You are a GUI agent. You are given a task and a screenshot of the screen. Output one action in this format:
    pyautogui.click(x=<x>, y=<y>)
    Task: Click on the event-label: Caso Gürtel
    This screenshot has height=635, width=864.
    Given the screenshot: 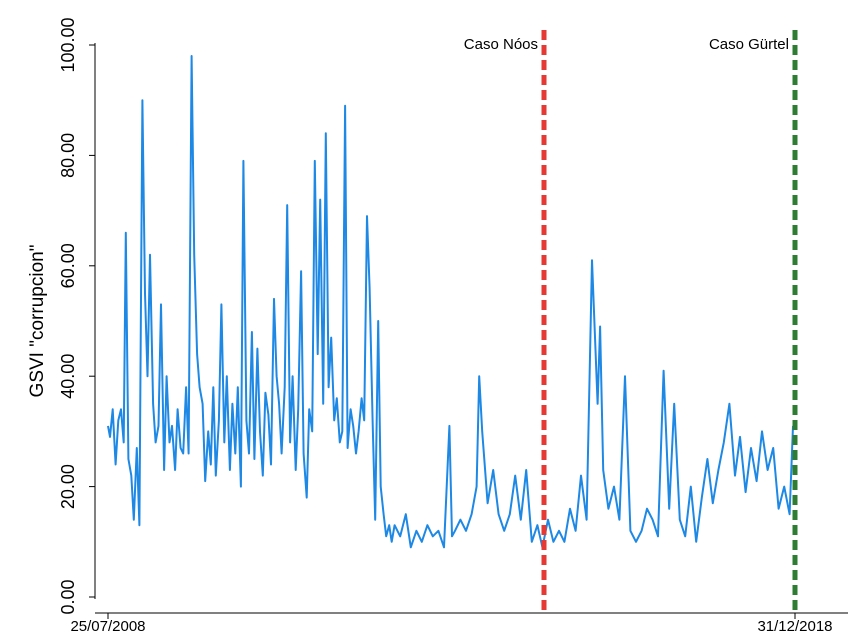 What is the action you would take?
    pyautogui.click(x=749, y=44)
    